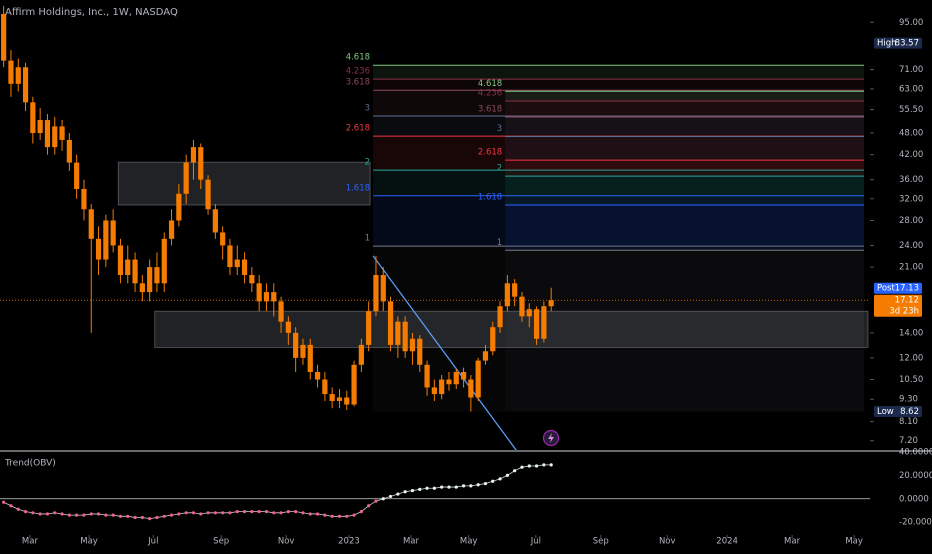 Image resolution: width=932 pixels, height=554 pixels. Describe the element at coordinates (30, 542) in the screenshot. I see `x-tick-label: Mar` at that location.